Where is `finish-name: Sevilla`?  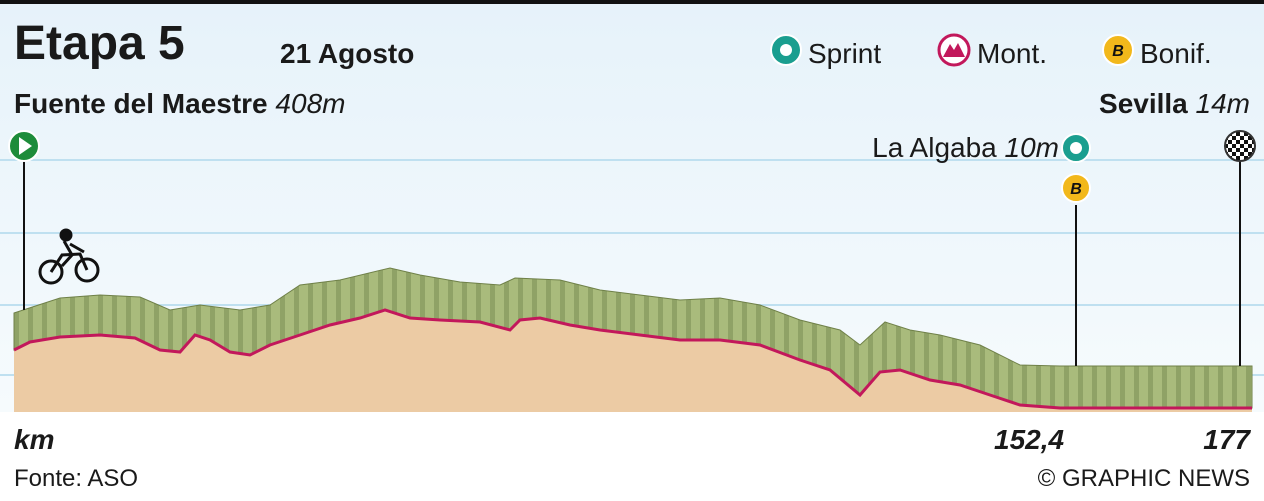 finish-name: Sevilla is located at coordinates (1143, 103).